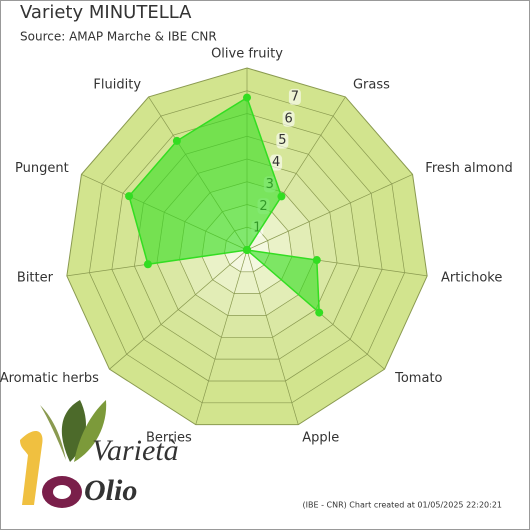 This screenshot has width=530, height=530. Describe the element at coordinates (117, 85) in the screenshot. I see `axis-label: Fluidity` at that location.